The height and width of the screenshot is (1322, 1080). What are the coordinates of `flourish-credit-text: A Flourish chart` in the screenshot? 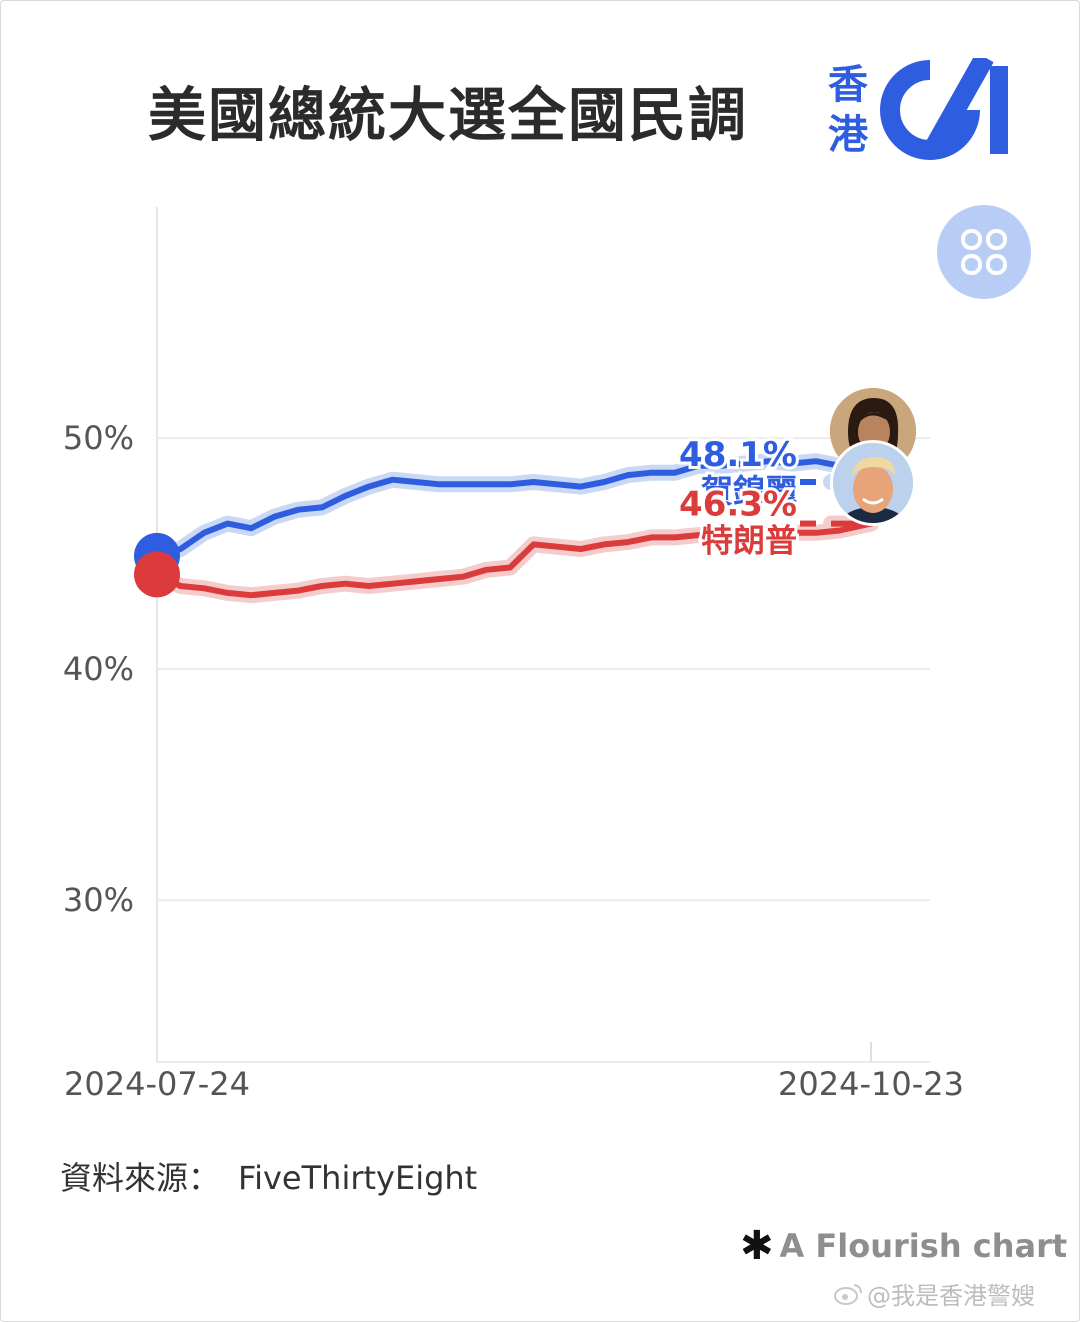 It's located at (923, 1246).